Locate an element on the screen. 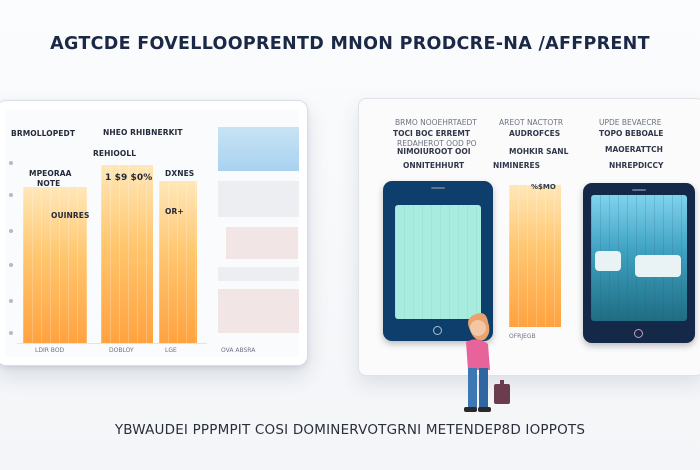 The height and width of the screenshot is (470, 700). left-heading: BRMOLLOPEDT is located at coordinates (43, 133).